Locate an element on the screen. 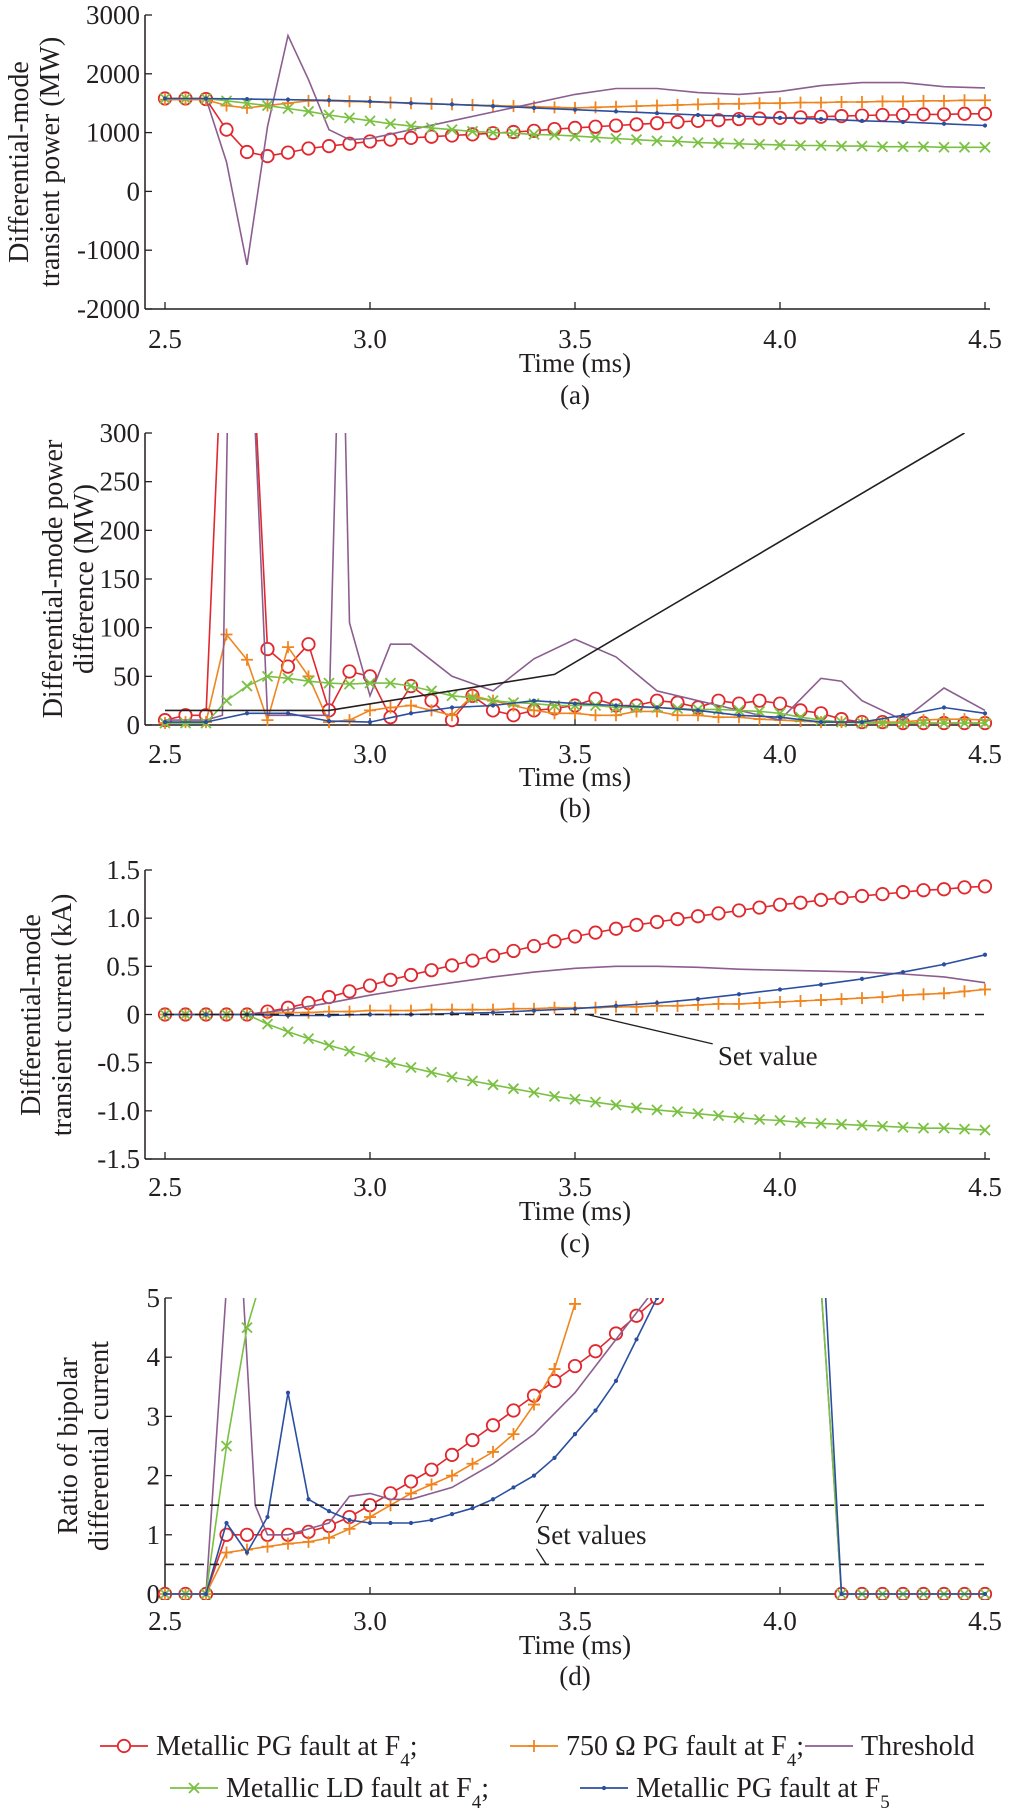  annotation-label: Set value is located at coordinates (768, 1056).